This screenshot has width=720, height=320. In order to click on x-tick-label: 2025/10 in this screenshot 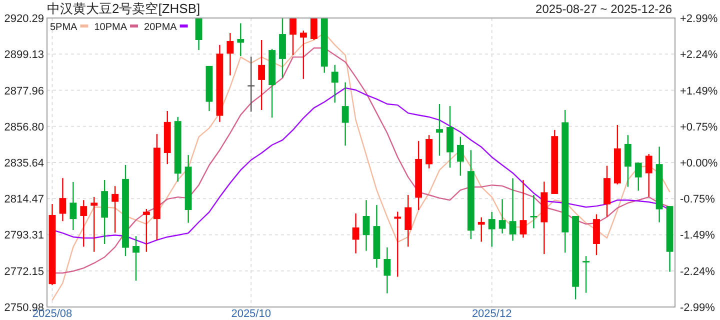, I will do `click(251, 314)`.